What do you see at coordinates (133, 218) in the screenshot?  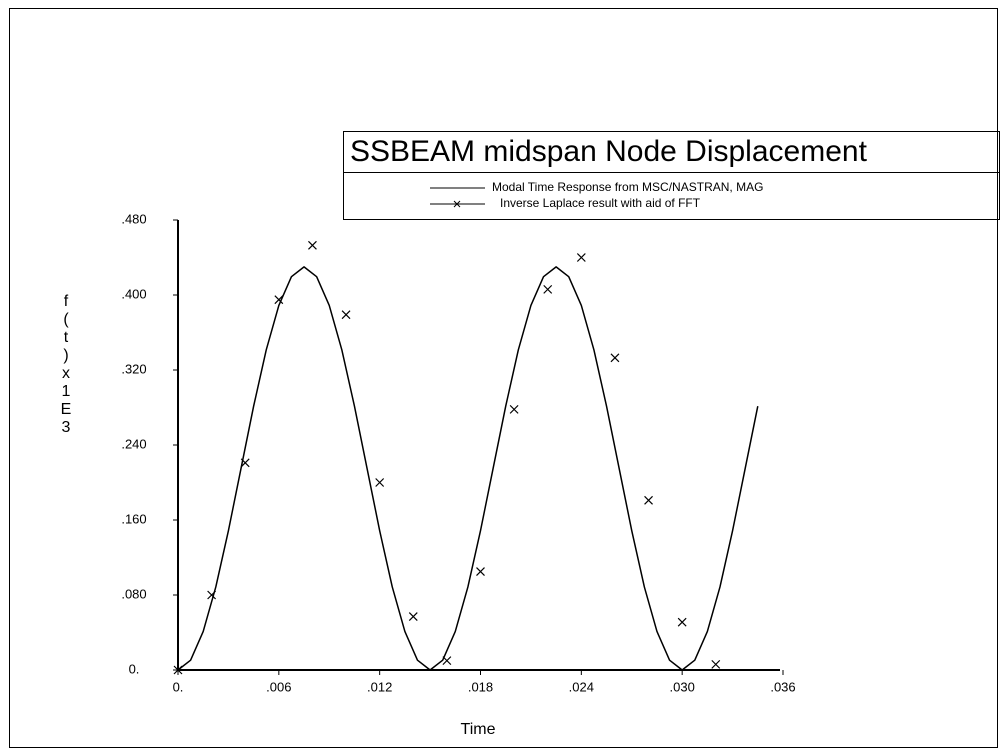 I see `y-tick-label: .480` at bounding box center [133, 218].